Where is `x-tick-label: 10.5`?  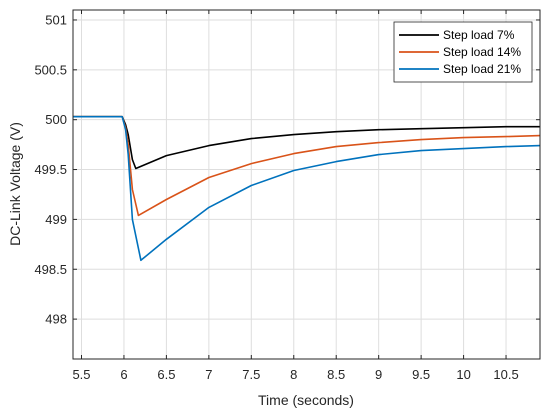 x-tick-label: 10.5 is located at coordinates (505, 374).